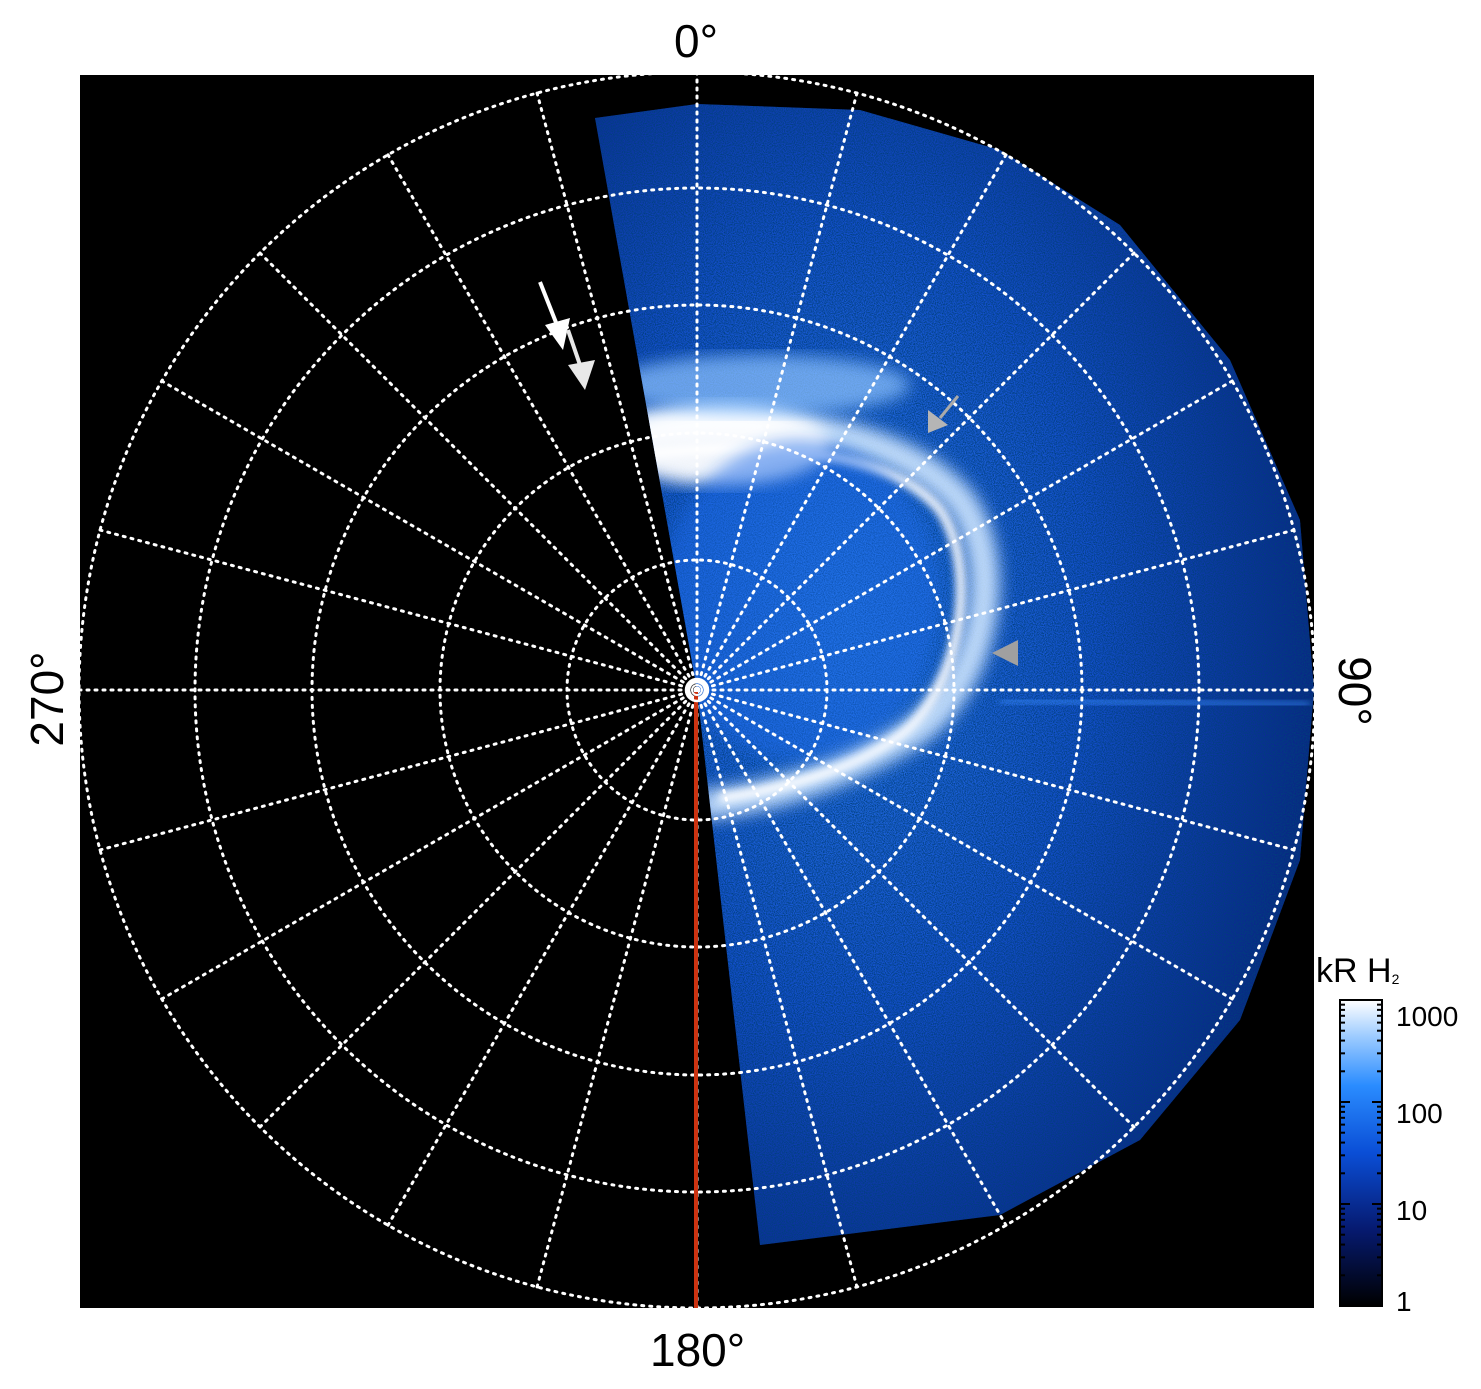 This screenshot has width=1481, height=1389. I want to click on colorbar-tick-1: 1, so click(1404, 1301).